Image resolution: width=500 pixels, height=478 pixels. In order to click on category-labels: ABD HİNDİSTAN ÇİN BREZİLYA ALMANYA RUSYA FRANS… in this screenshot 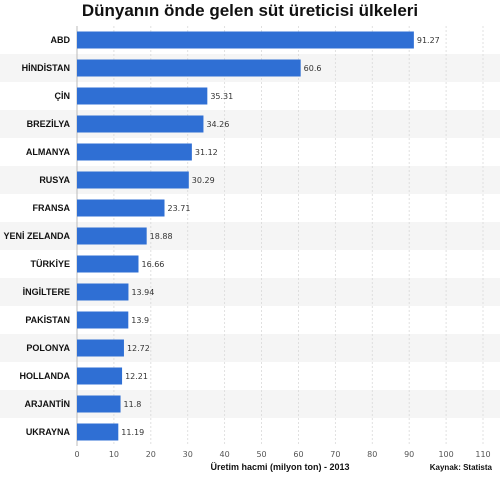, I will do `click(36, 236)`.